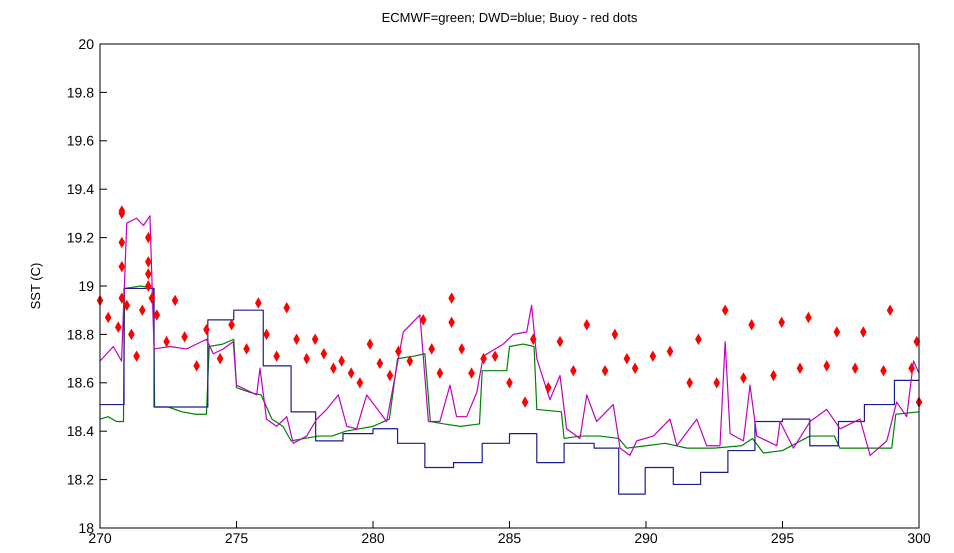 This screenshot has height=553, width=954. I want to click on y-tick-label: 20, so click(86, 44).